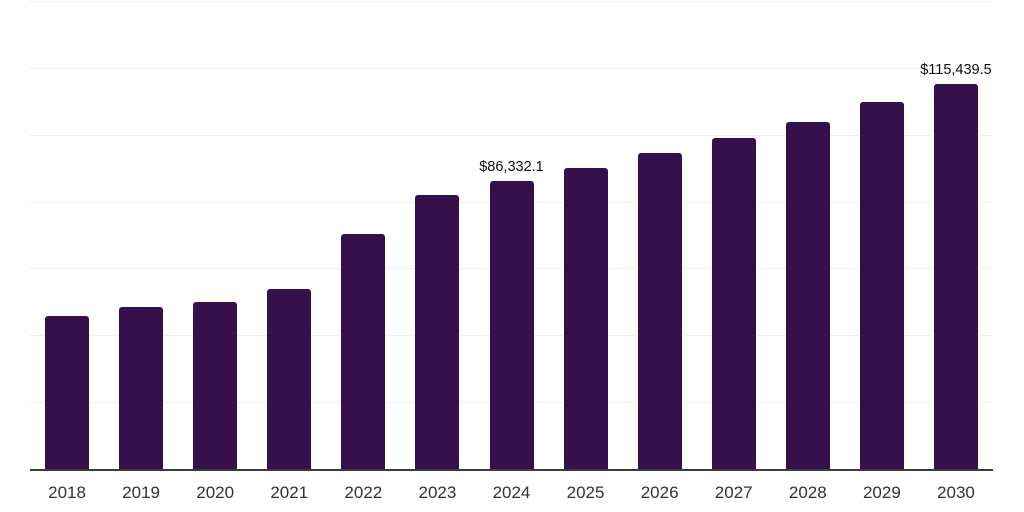 Image resolution: width=1024 pixels, height=512 pixels. Describe the element at coordinates (956, 69) in the screenshot. I see `value-label-2030: $115,439.5` at that location.